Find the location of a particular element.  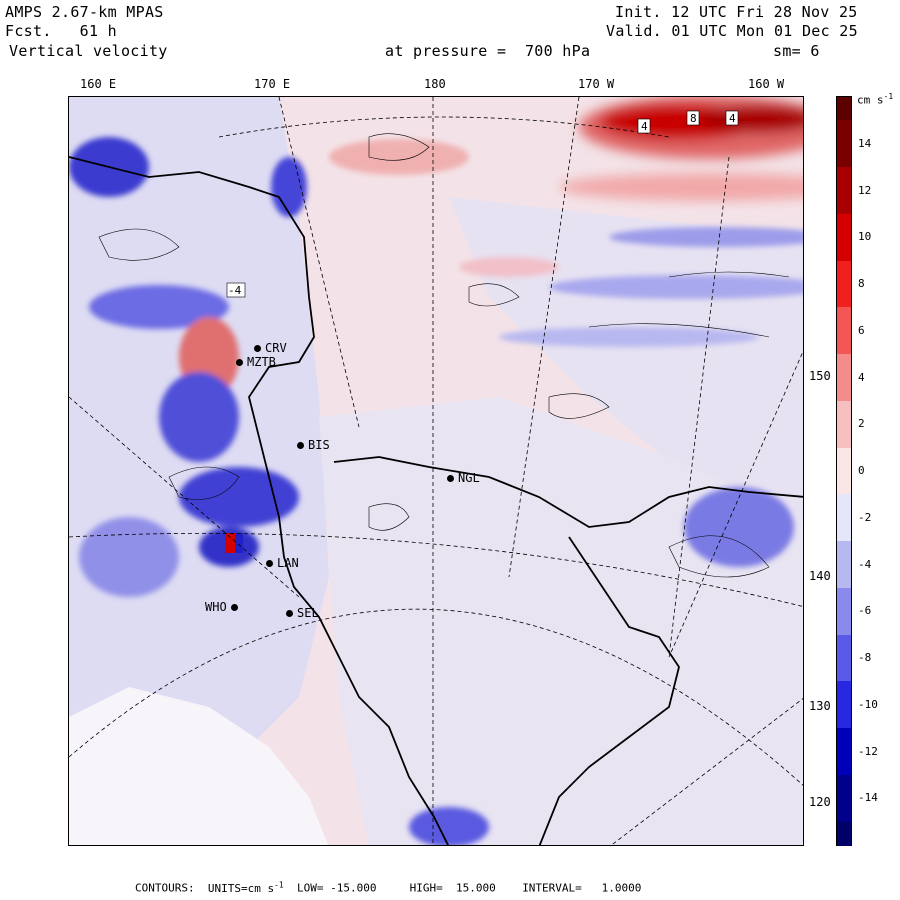

forecast-hour: Fcst. 61 h is located at coordinates (61, 31).